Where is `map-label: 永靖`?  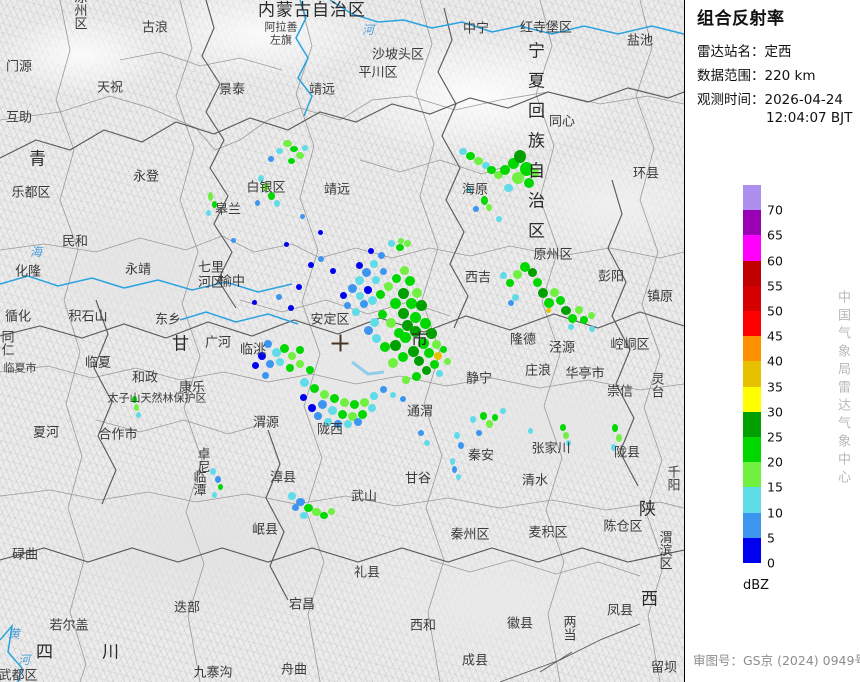 map-label: 永靖 is located at coordinates (138, 270).